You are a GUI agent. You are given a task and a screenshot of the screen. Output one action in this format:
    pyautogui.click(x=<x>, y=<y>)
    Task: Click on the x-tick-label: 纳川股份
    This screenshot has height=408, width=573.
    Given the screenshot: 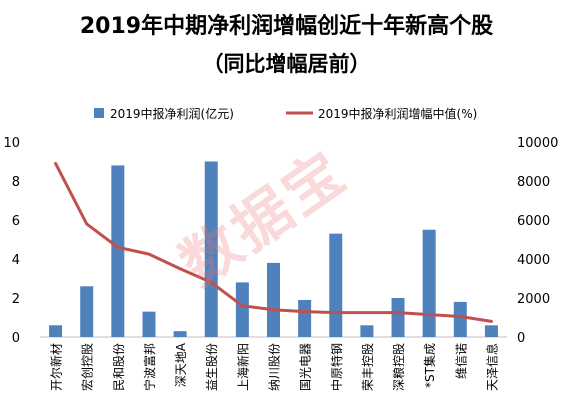 What is the action you would take?
    pyautogui.click(x=275, y=367)
    